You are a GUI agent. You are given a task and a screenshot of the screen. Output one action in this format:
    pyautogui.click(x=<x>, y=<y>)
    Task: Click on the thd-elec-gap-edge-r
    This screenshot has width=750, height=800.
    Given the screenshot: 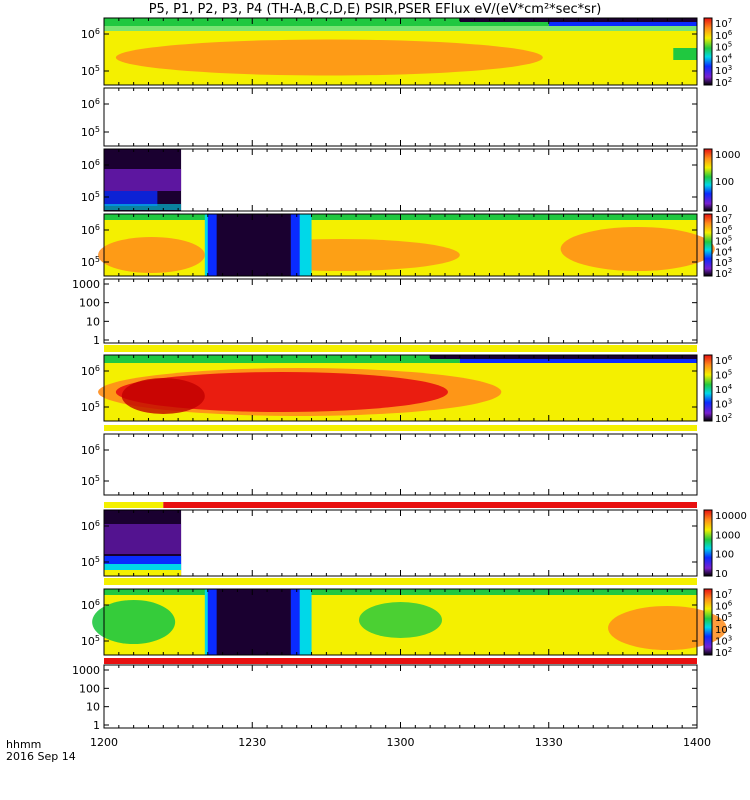 What is the action you would take?
    pyautogui.click(x=296, y=245)
    